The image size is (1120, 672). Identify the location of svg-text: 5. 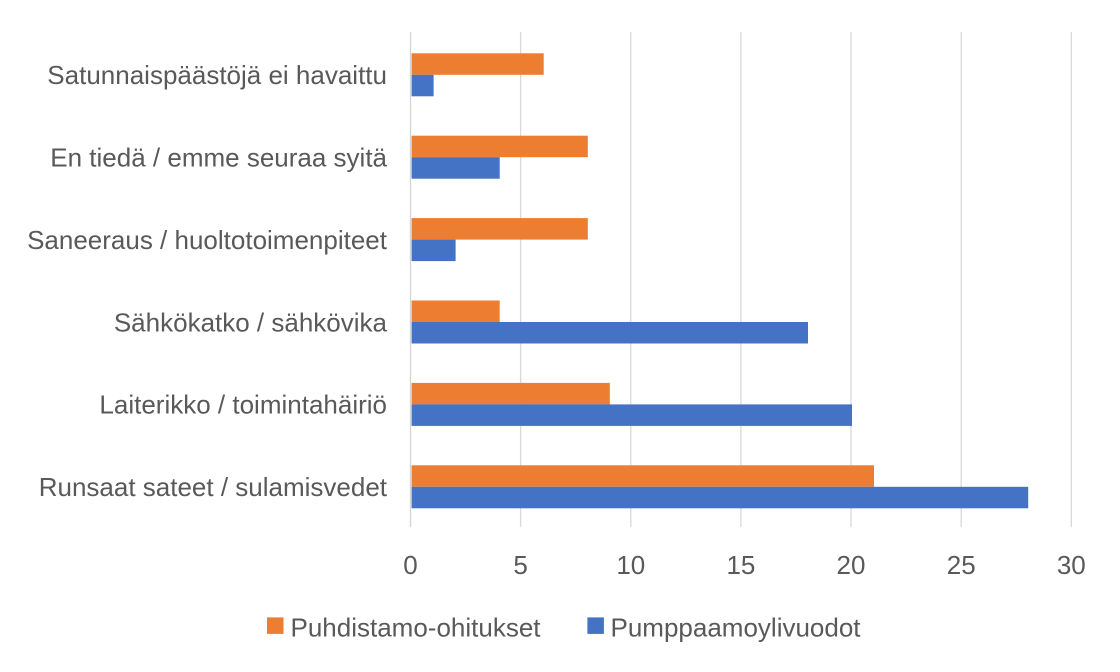
(520, 565).